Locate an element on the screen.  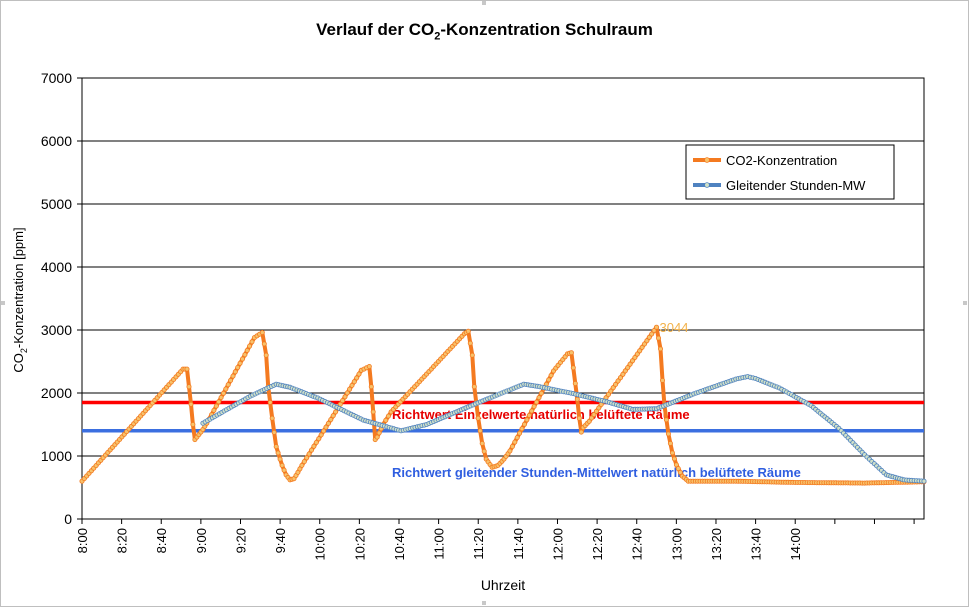
x-tick-label: 11:00 is located at coordinates (439, 544).